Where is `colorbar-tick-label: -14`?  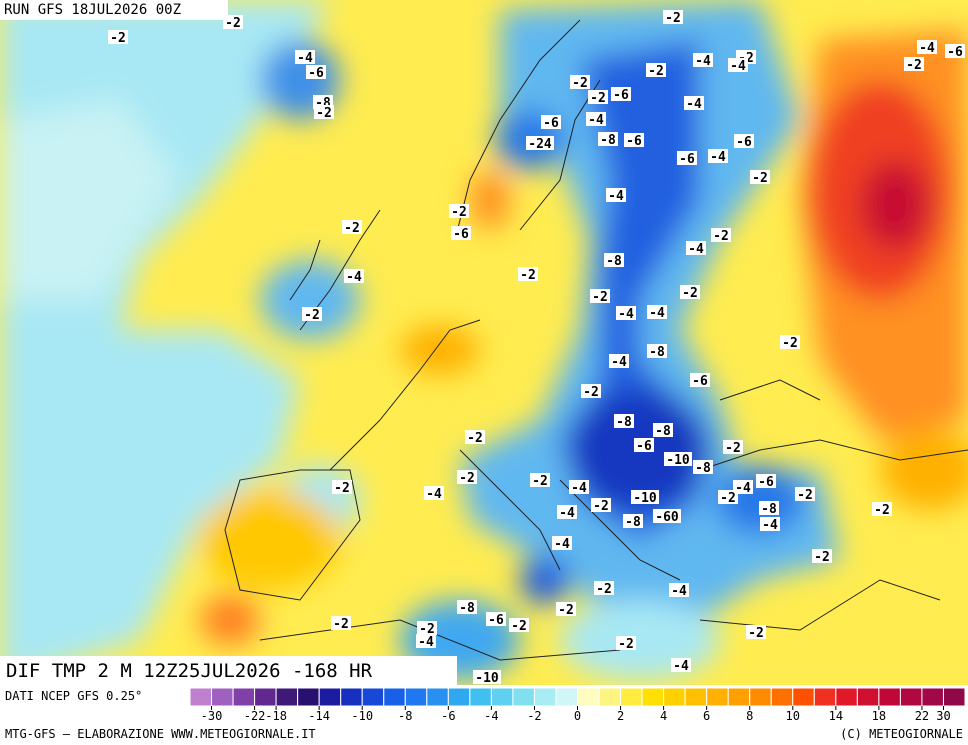 colorbar-tick-label: -14 is located at coordinates (319, 716).